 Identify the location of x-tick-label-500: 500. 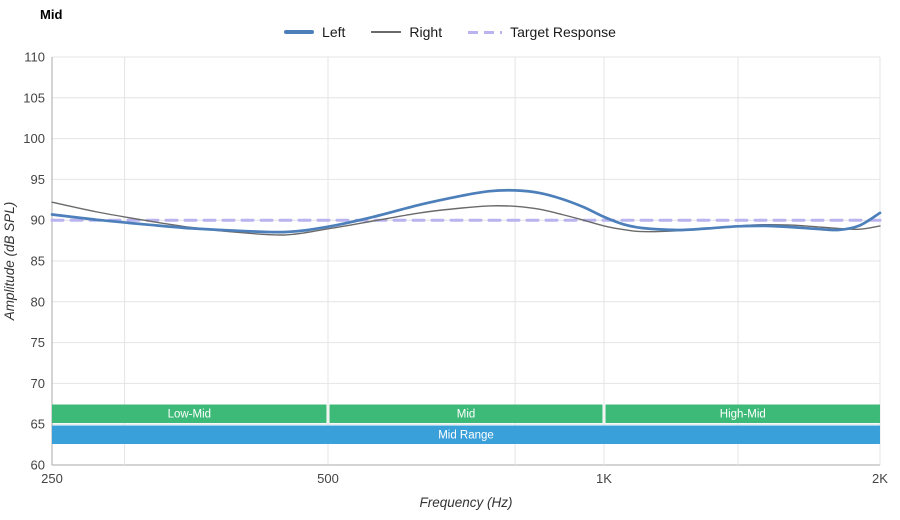
(328, 478).